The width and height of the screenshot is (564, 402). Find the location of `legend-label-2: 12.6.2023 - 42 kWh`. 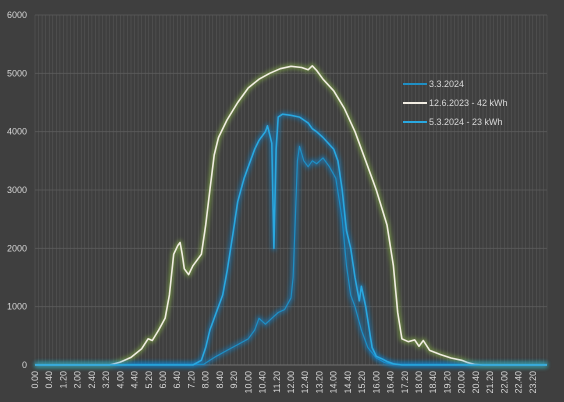

legend-label-2: 12.6.2023 - 42 kWh is located at coordinates (468, 103).